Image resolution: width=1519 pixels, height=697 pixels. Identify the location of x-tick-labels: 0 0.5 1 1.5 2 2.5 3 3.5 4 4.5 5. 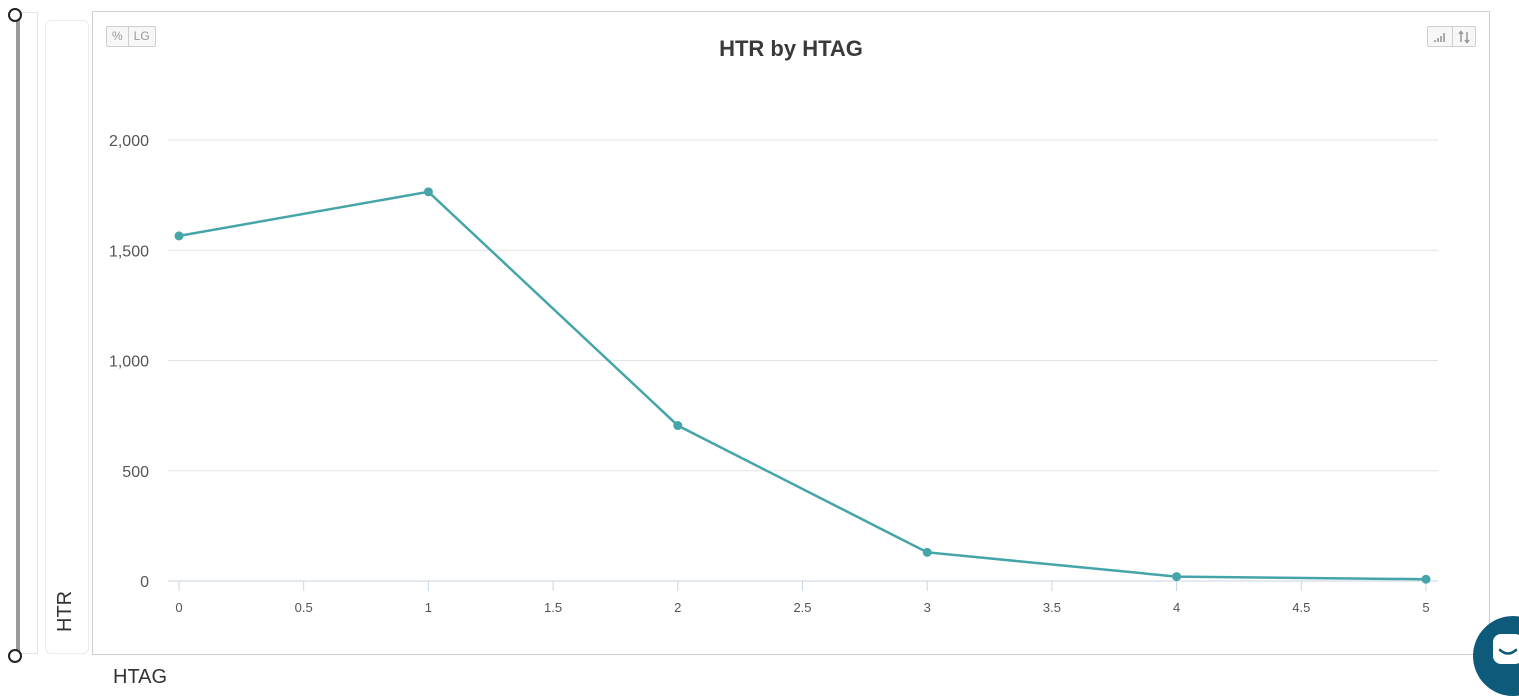
(802, 607).